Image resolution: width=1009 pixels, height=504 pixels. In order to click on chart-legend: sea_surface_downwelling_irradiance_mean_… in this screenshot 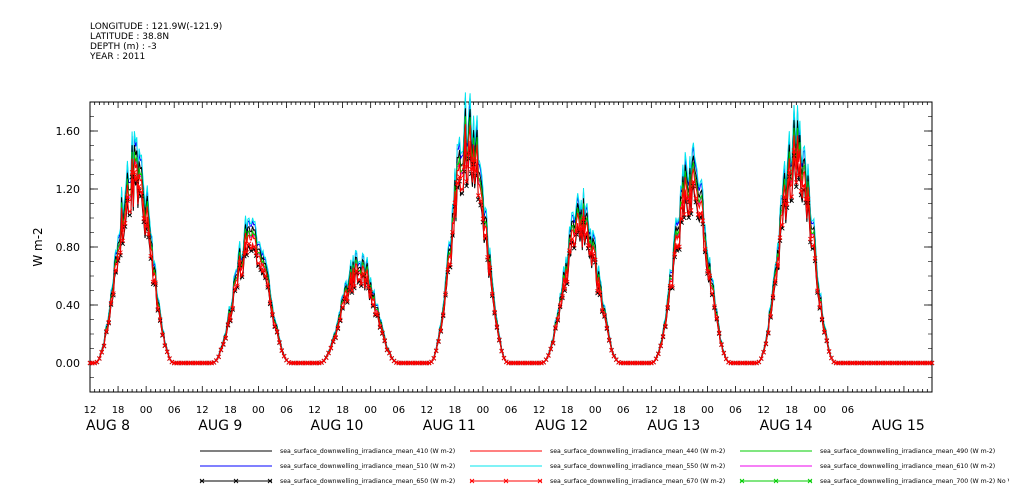, I will do `click(604, 466)`.